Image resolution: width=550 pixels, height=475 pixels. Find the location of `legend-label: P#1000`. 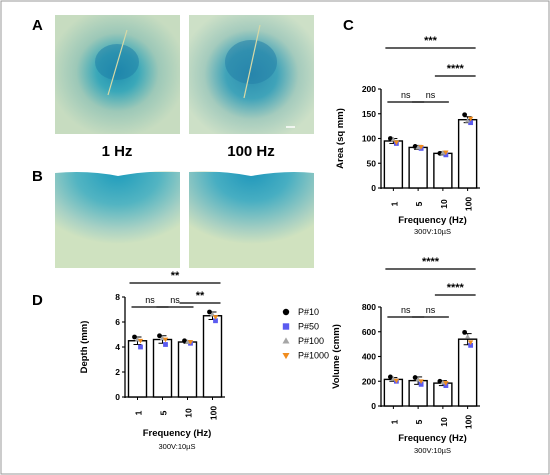

legend-label: P#1000 is located at coordinates (313, 356).